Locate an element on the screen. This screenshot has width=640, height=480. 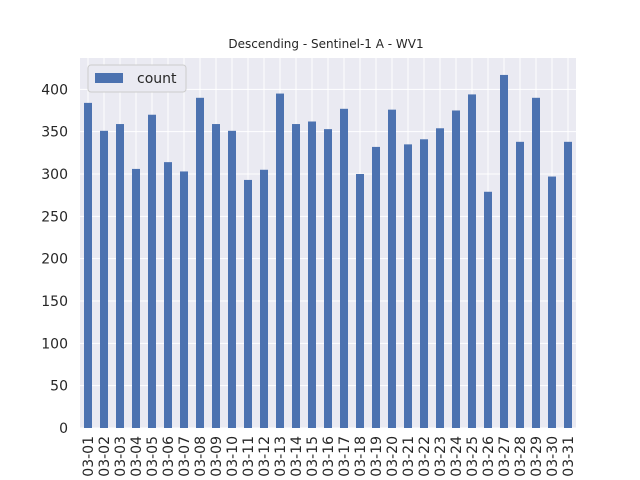
x-tick-label: 03-28 is located at coordinates (521, 456).